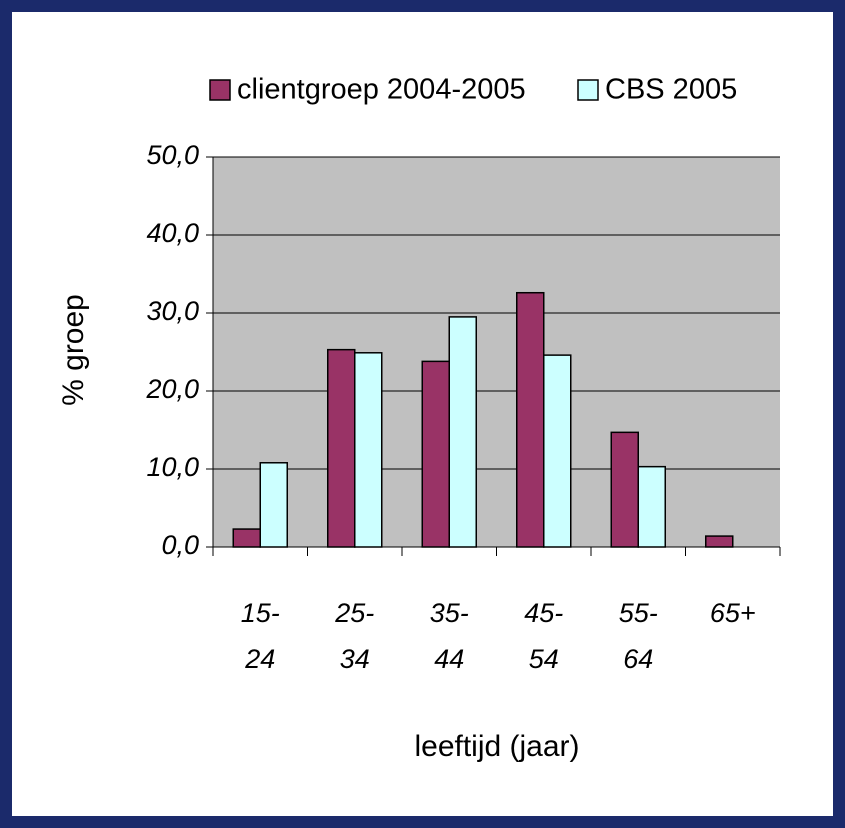 Image resolution: width=845 pixels, height=828 pixels. I want to click on y-tick-label: 10,0, so click(172, 467).